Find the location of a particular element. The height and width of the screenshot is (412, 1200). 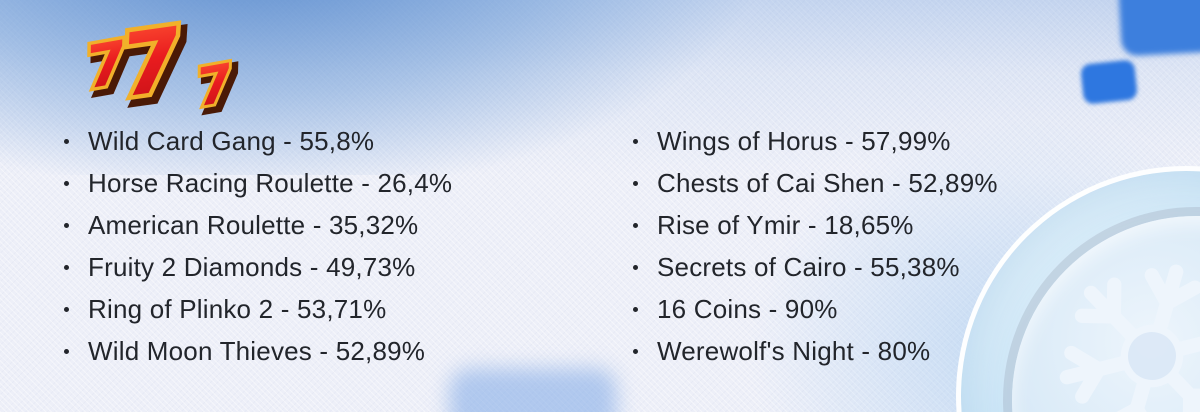

seven-digit: 7 is located at coordinates (151, 63).